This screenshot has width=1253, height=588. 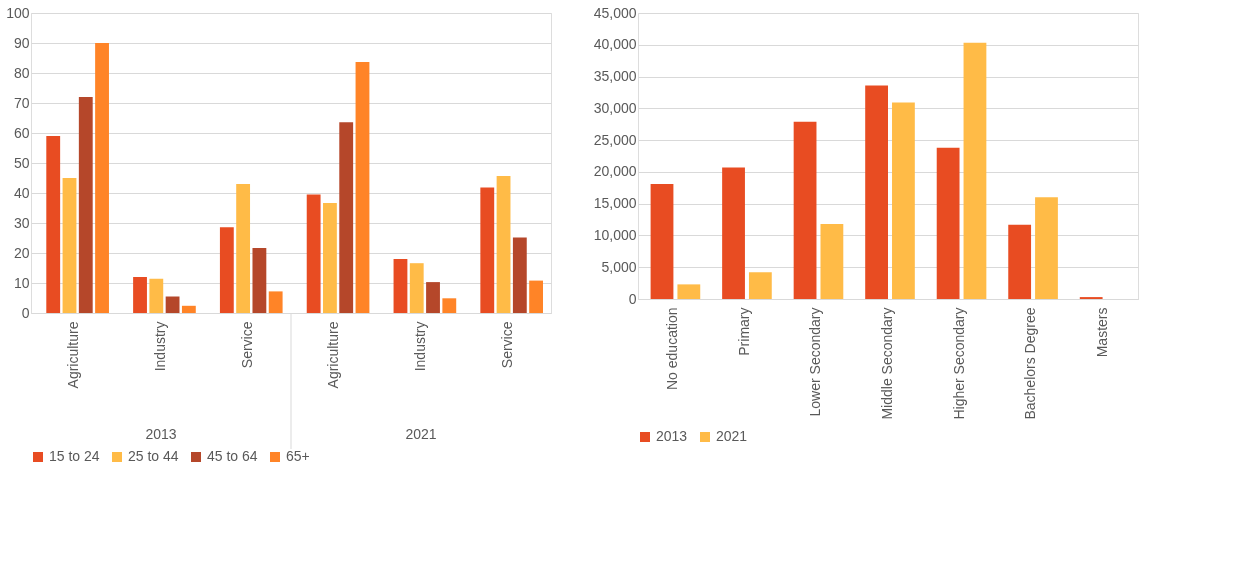 What do you see at coordinates (672, 436) in the screenshot?
I see `legend-label: 2013` at bounding box center [672, 436].